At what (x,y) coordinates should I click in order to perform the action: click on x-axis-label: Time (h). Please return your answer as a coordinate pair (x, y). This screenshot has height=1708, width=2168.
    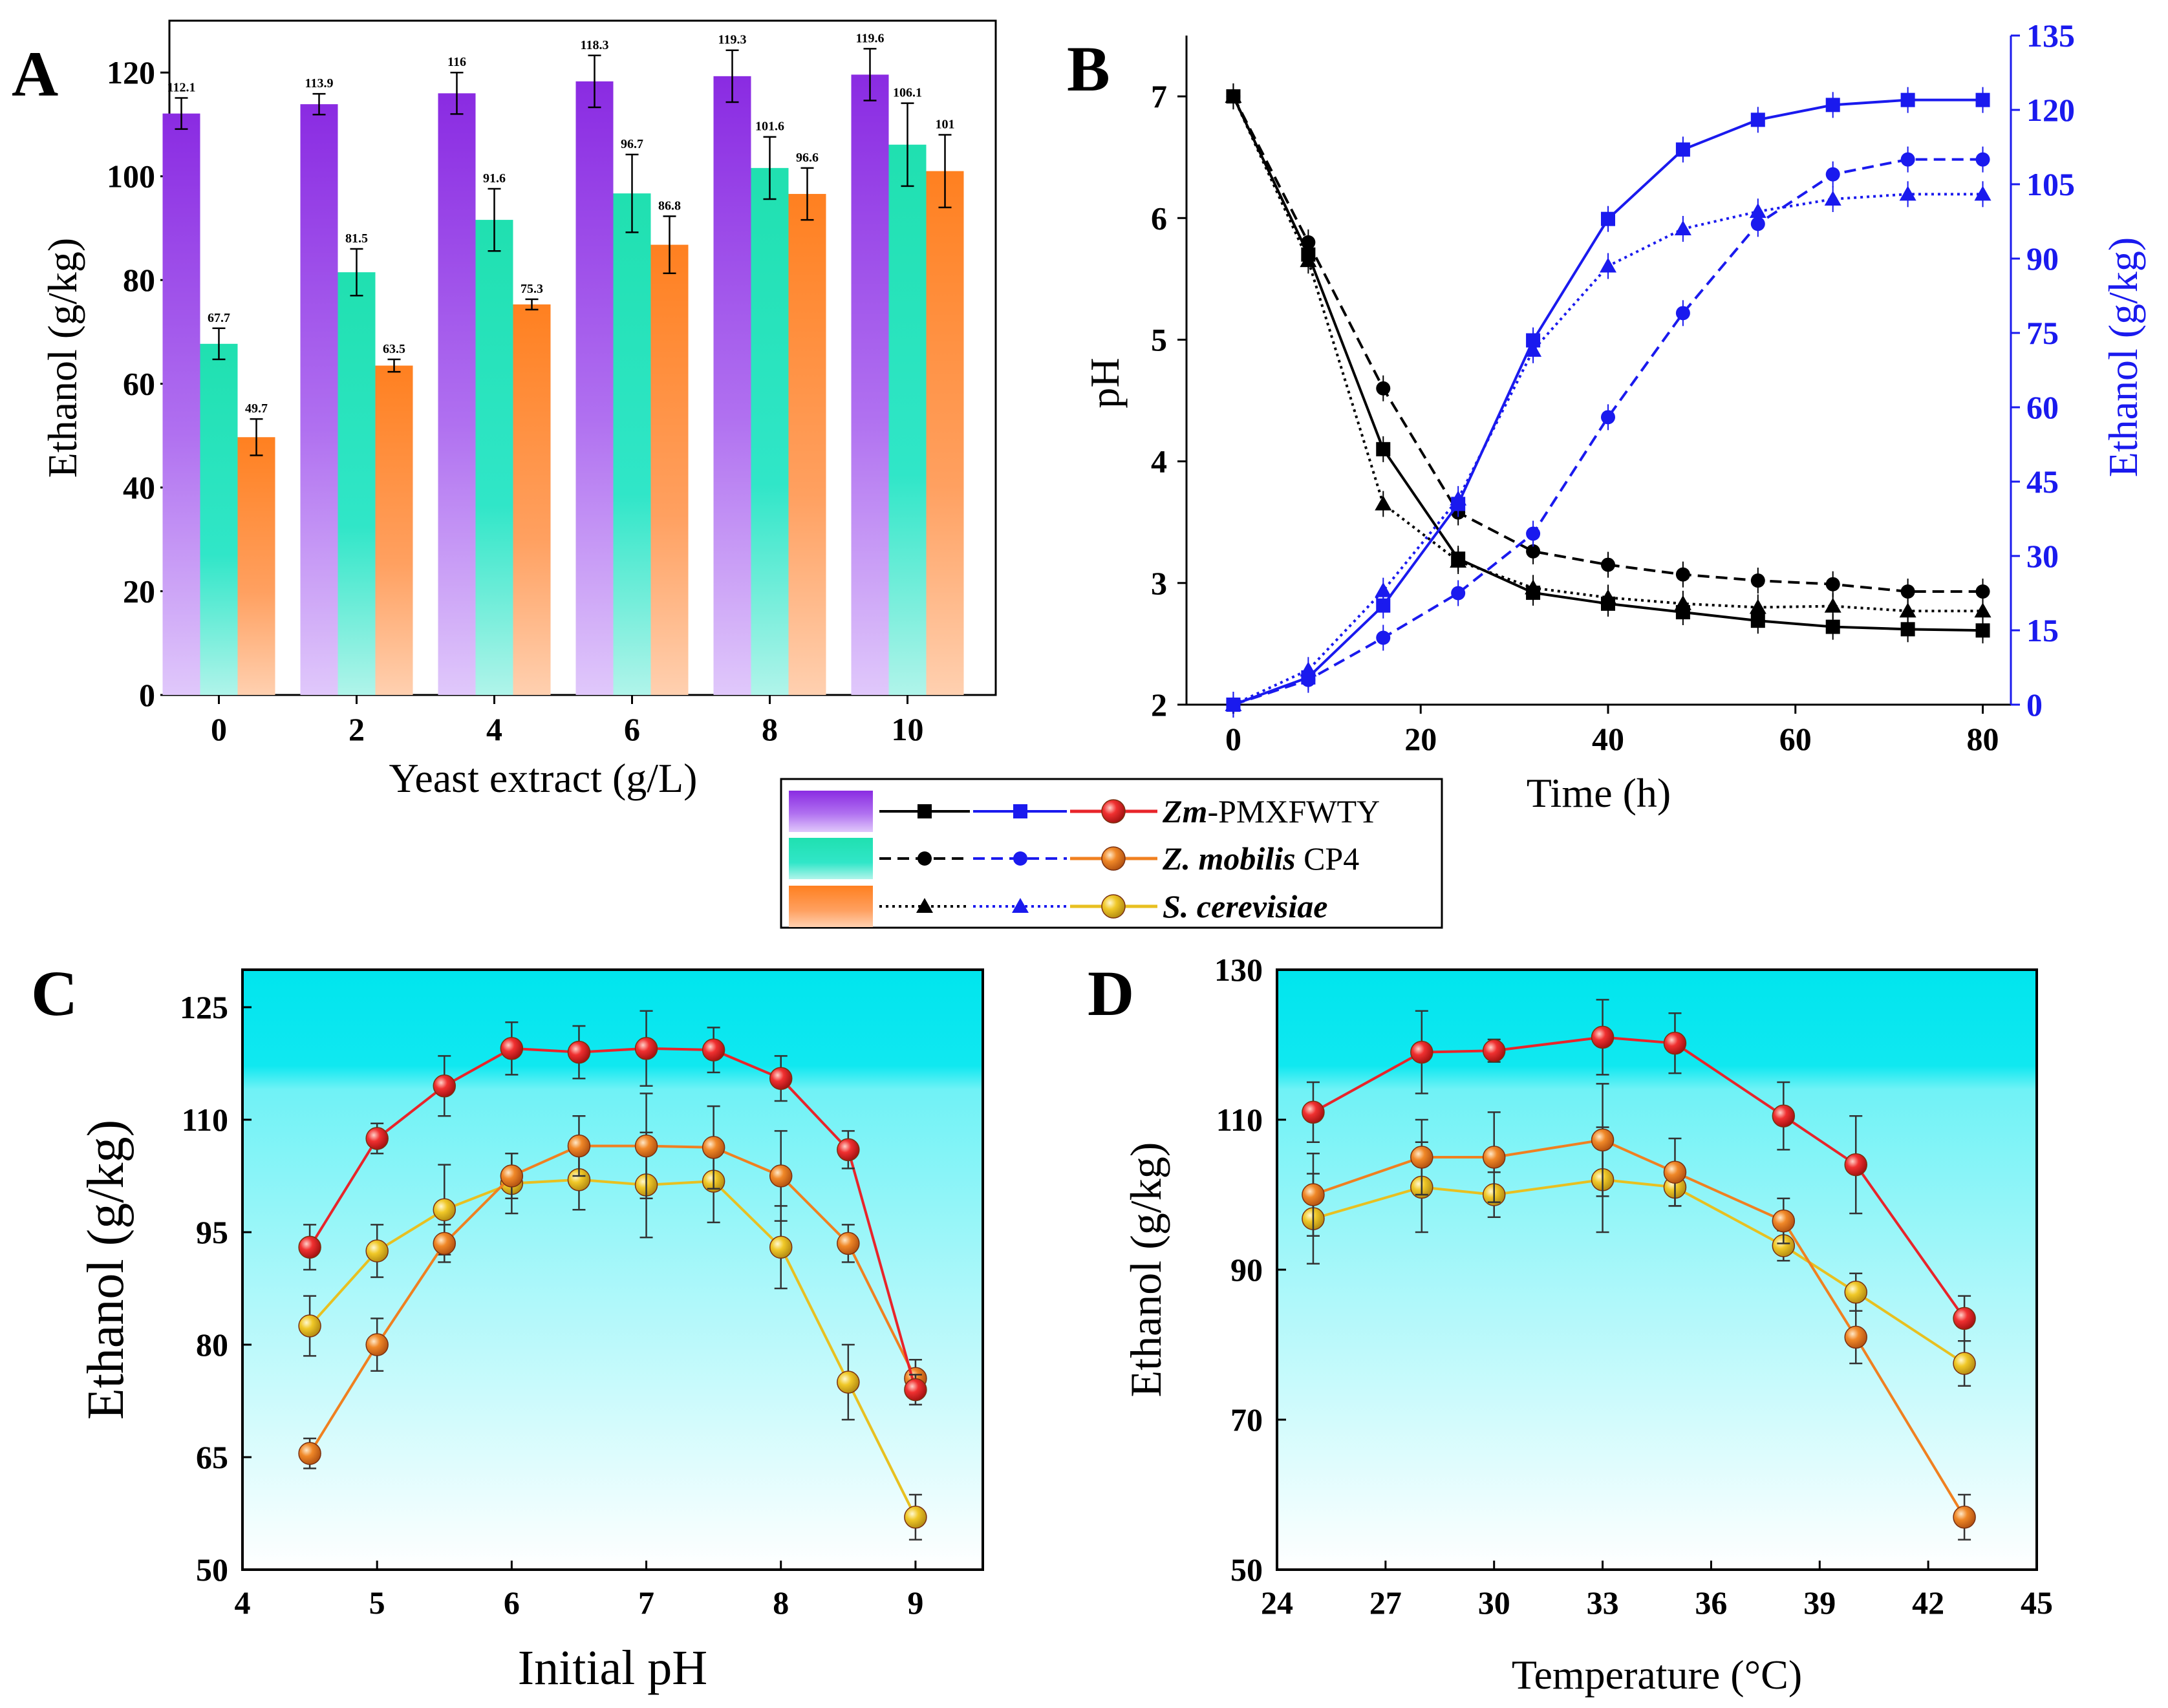
    Looking at the image, I should click on (1599, 793).